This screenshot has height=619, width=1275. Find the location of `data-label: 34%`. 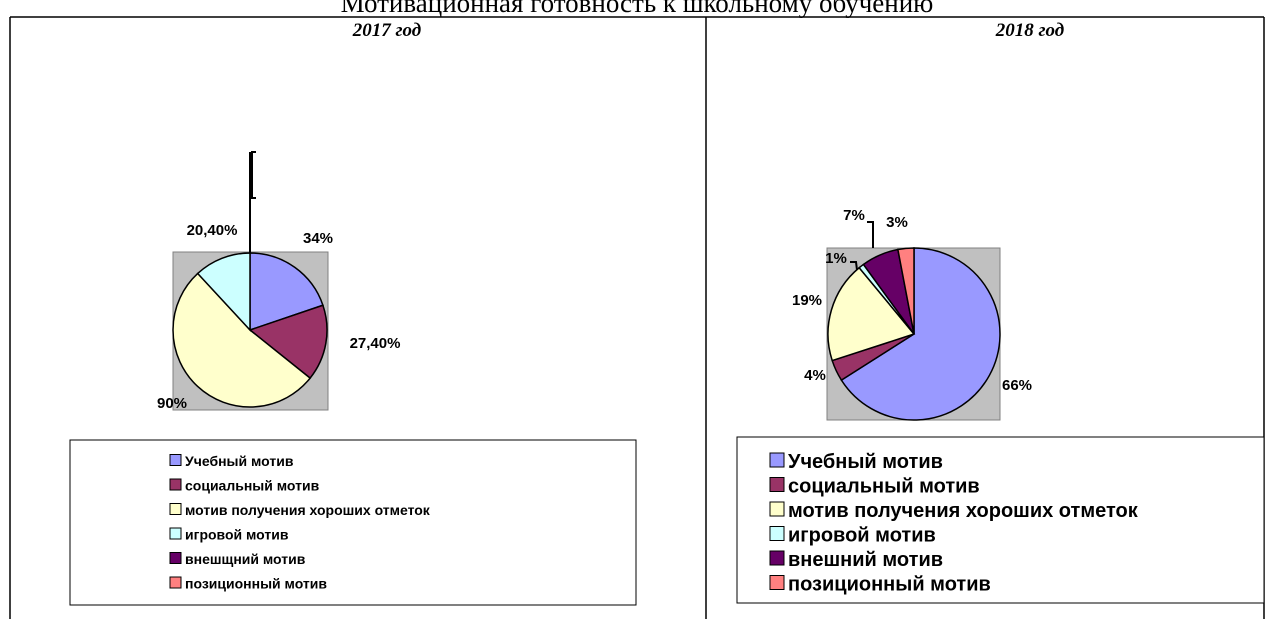

data-label: 34% is located at coordinates (318, 238).